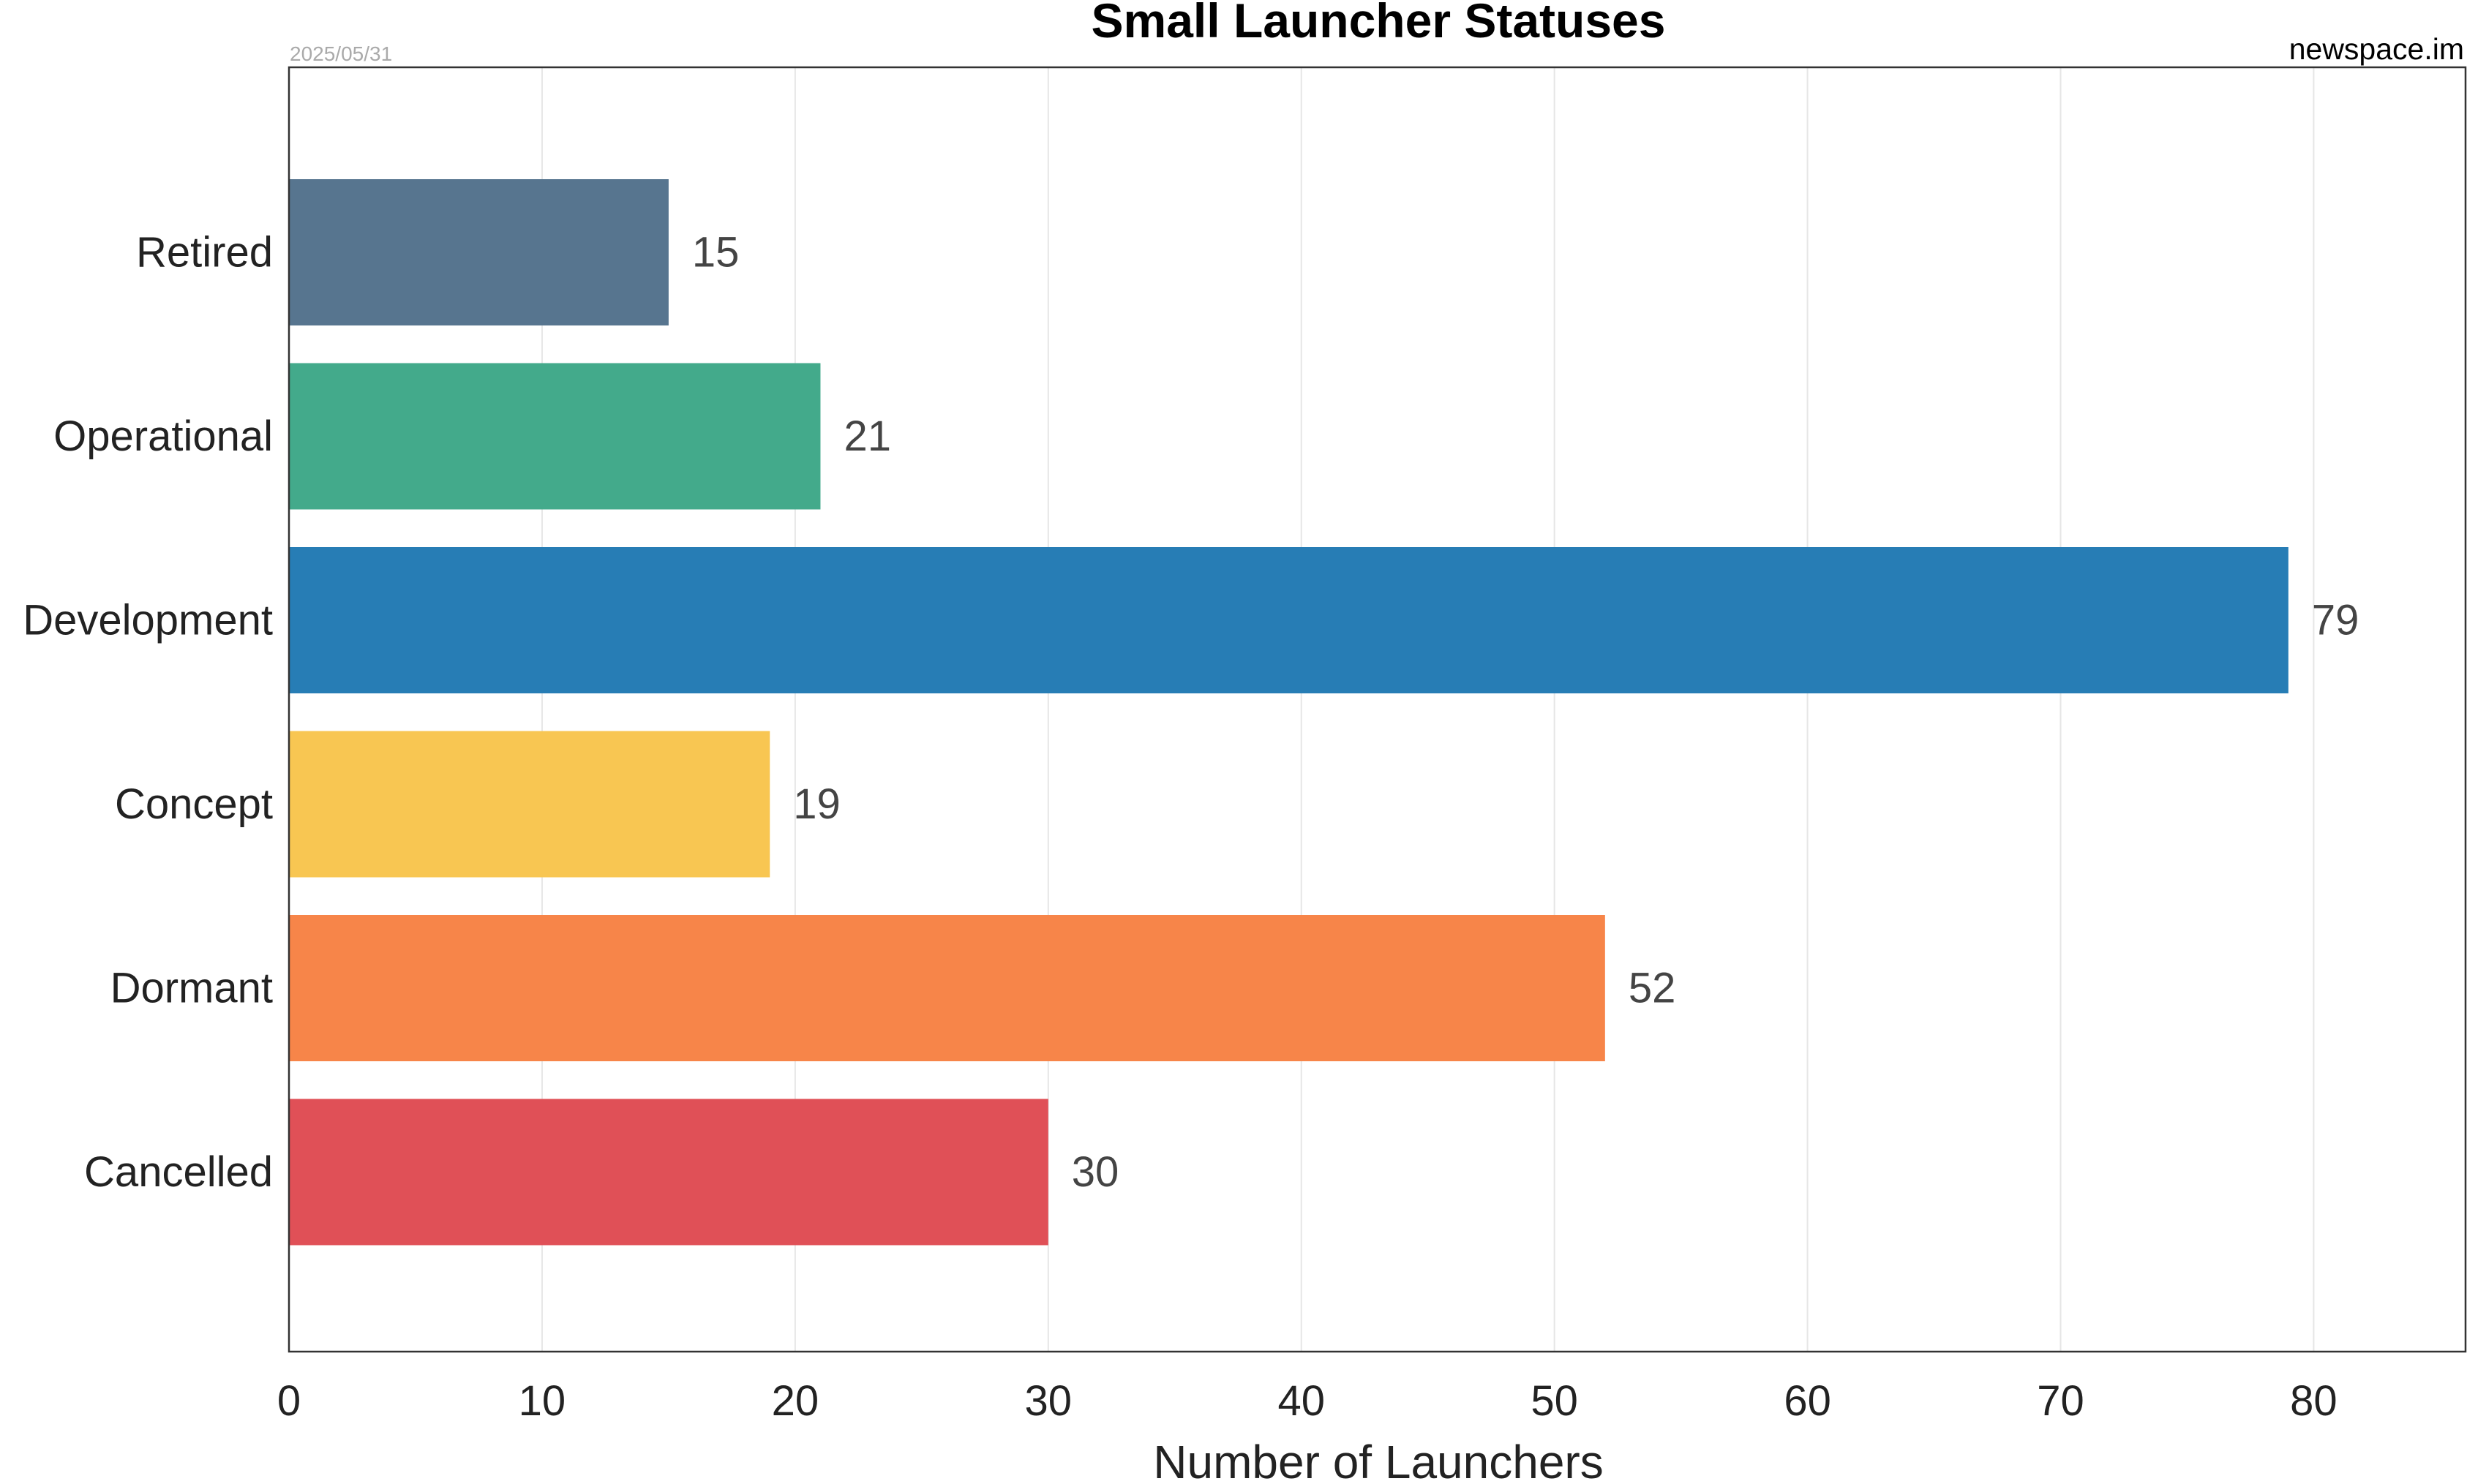  Describe the element at coordinates (1378, 1460) in the screenshot. I see `x-axis-title: Number of Launchers` at that location.